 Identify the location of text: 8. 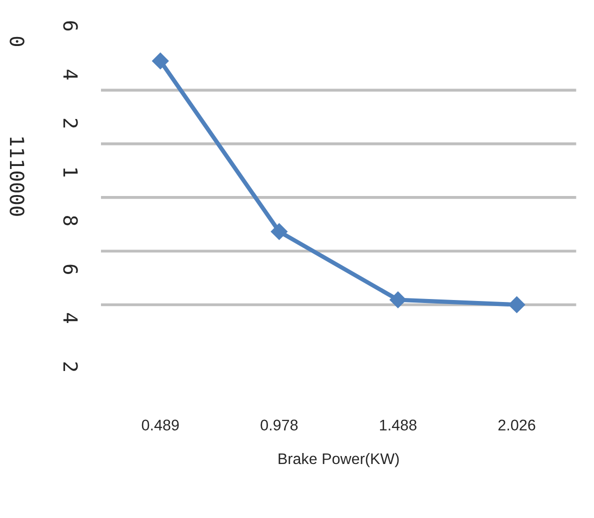
(70, 221).